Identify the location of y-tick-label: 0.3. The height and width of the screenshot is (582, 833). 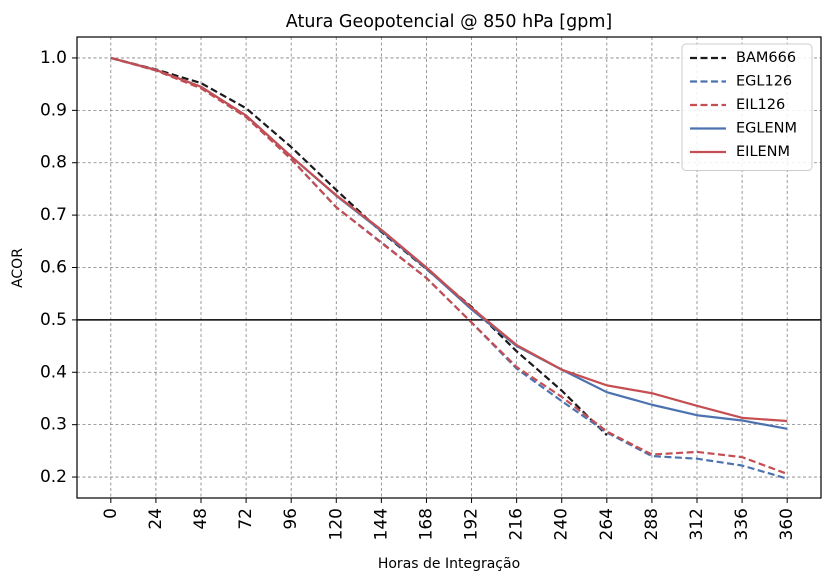
(53, 425).